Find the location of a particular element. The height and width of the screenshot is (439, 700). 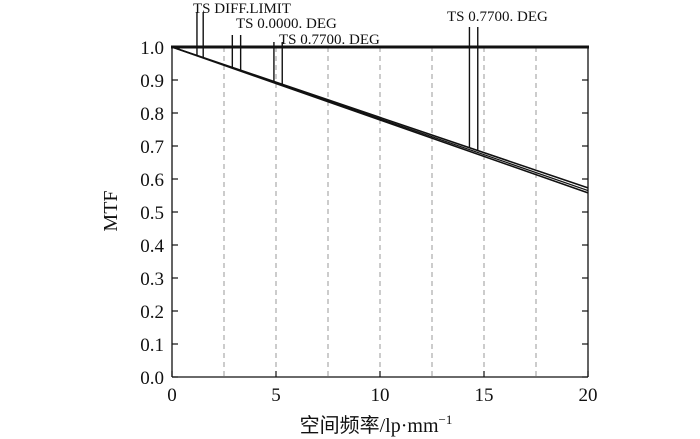

y-tick-label-7: 0.7 is located at coordinates (152, 147).